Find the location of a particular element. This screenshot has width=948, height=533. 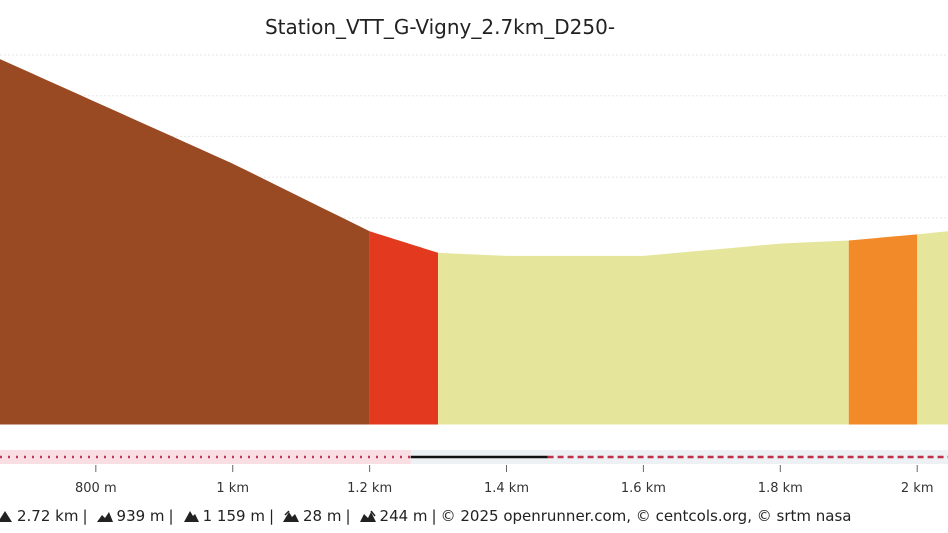

surface-bar is located at coordinates (474, 457).